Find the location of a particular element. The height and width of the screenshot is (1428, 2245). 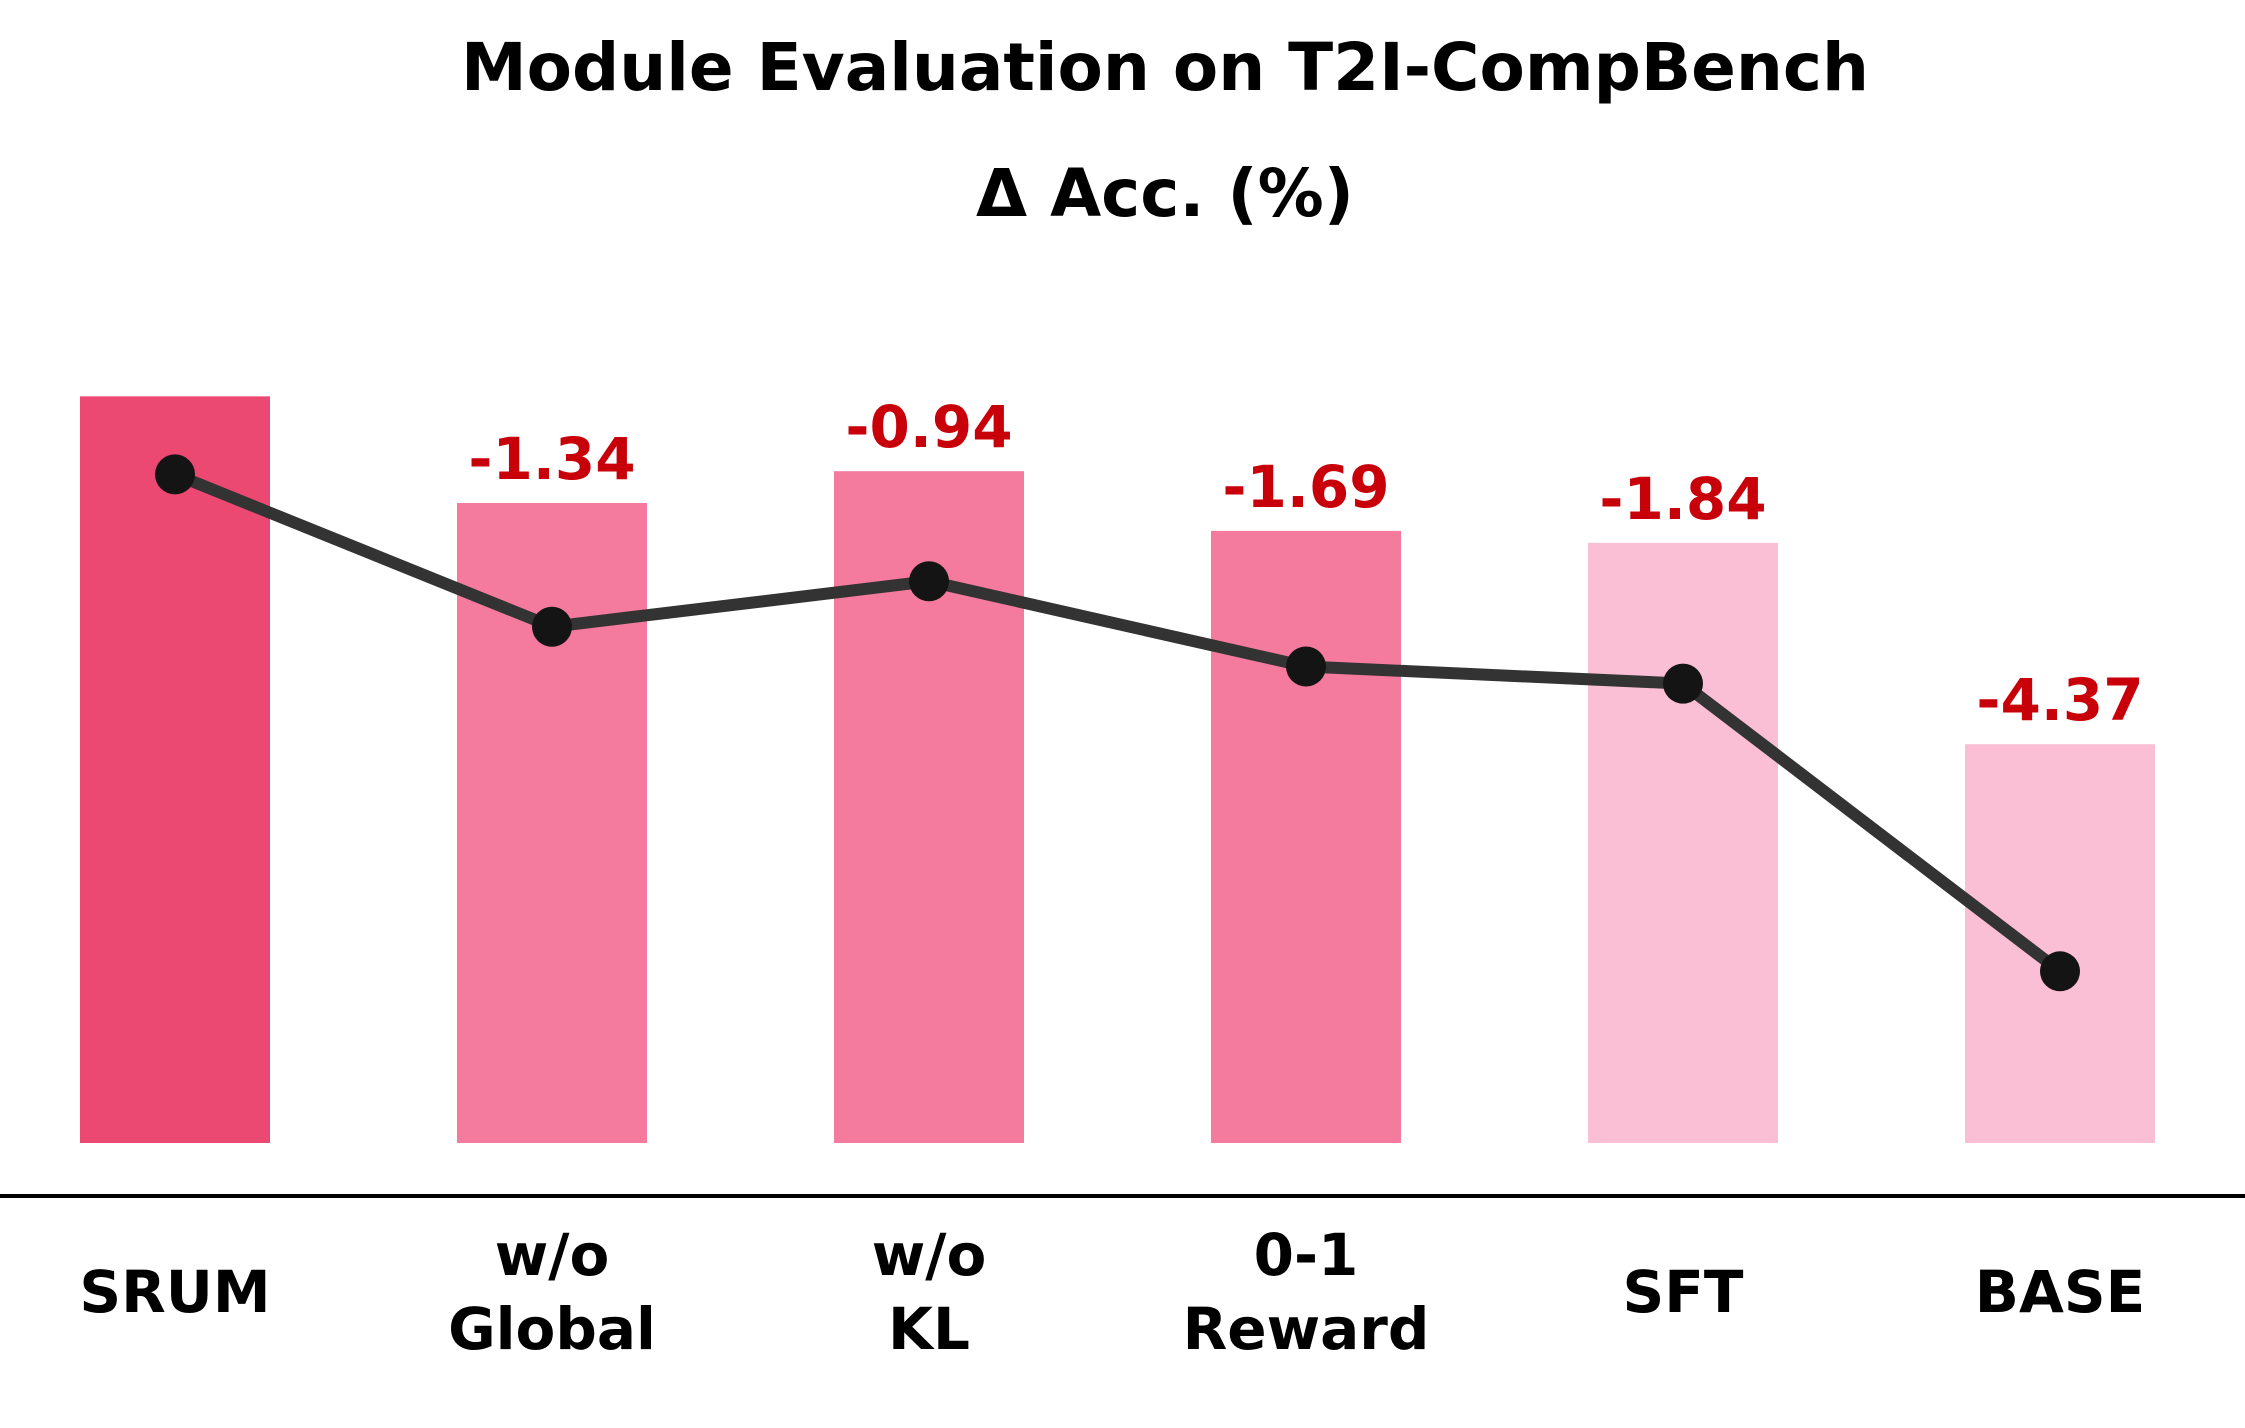

chart-subtitle: Δ Acc. (%) is located at coordinates (1165, 193).